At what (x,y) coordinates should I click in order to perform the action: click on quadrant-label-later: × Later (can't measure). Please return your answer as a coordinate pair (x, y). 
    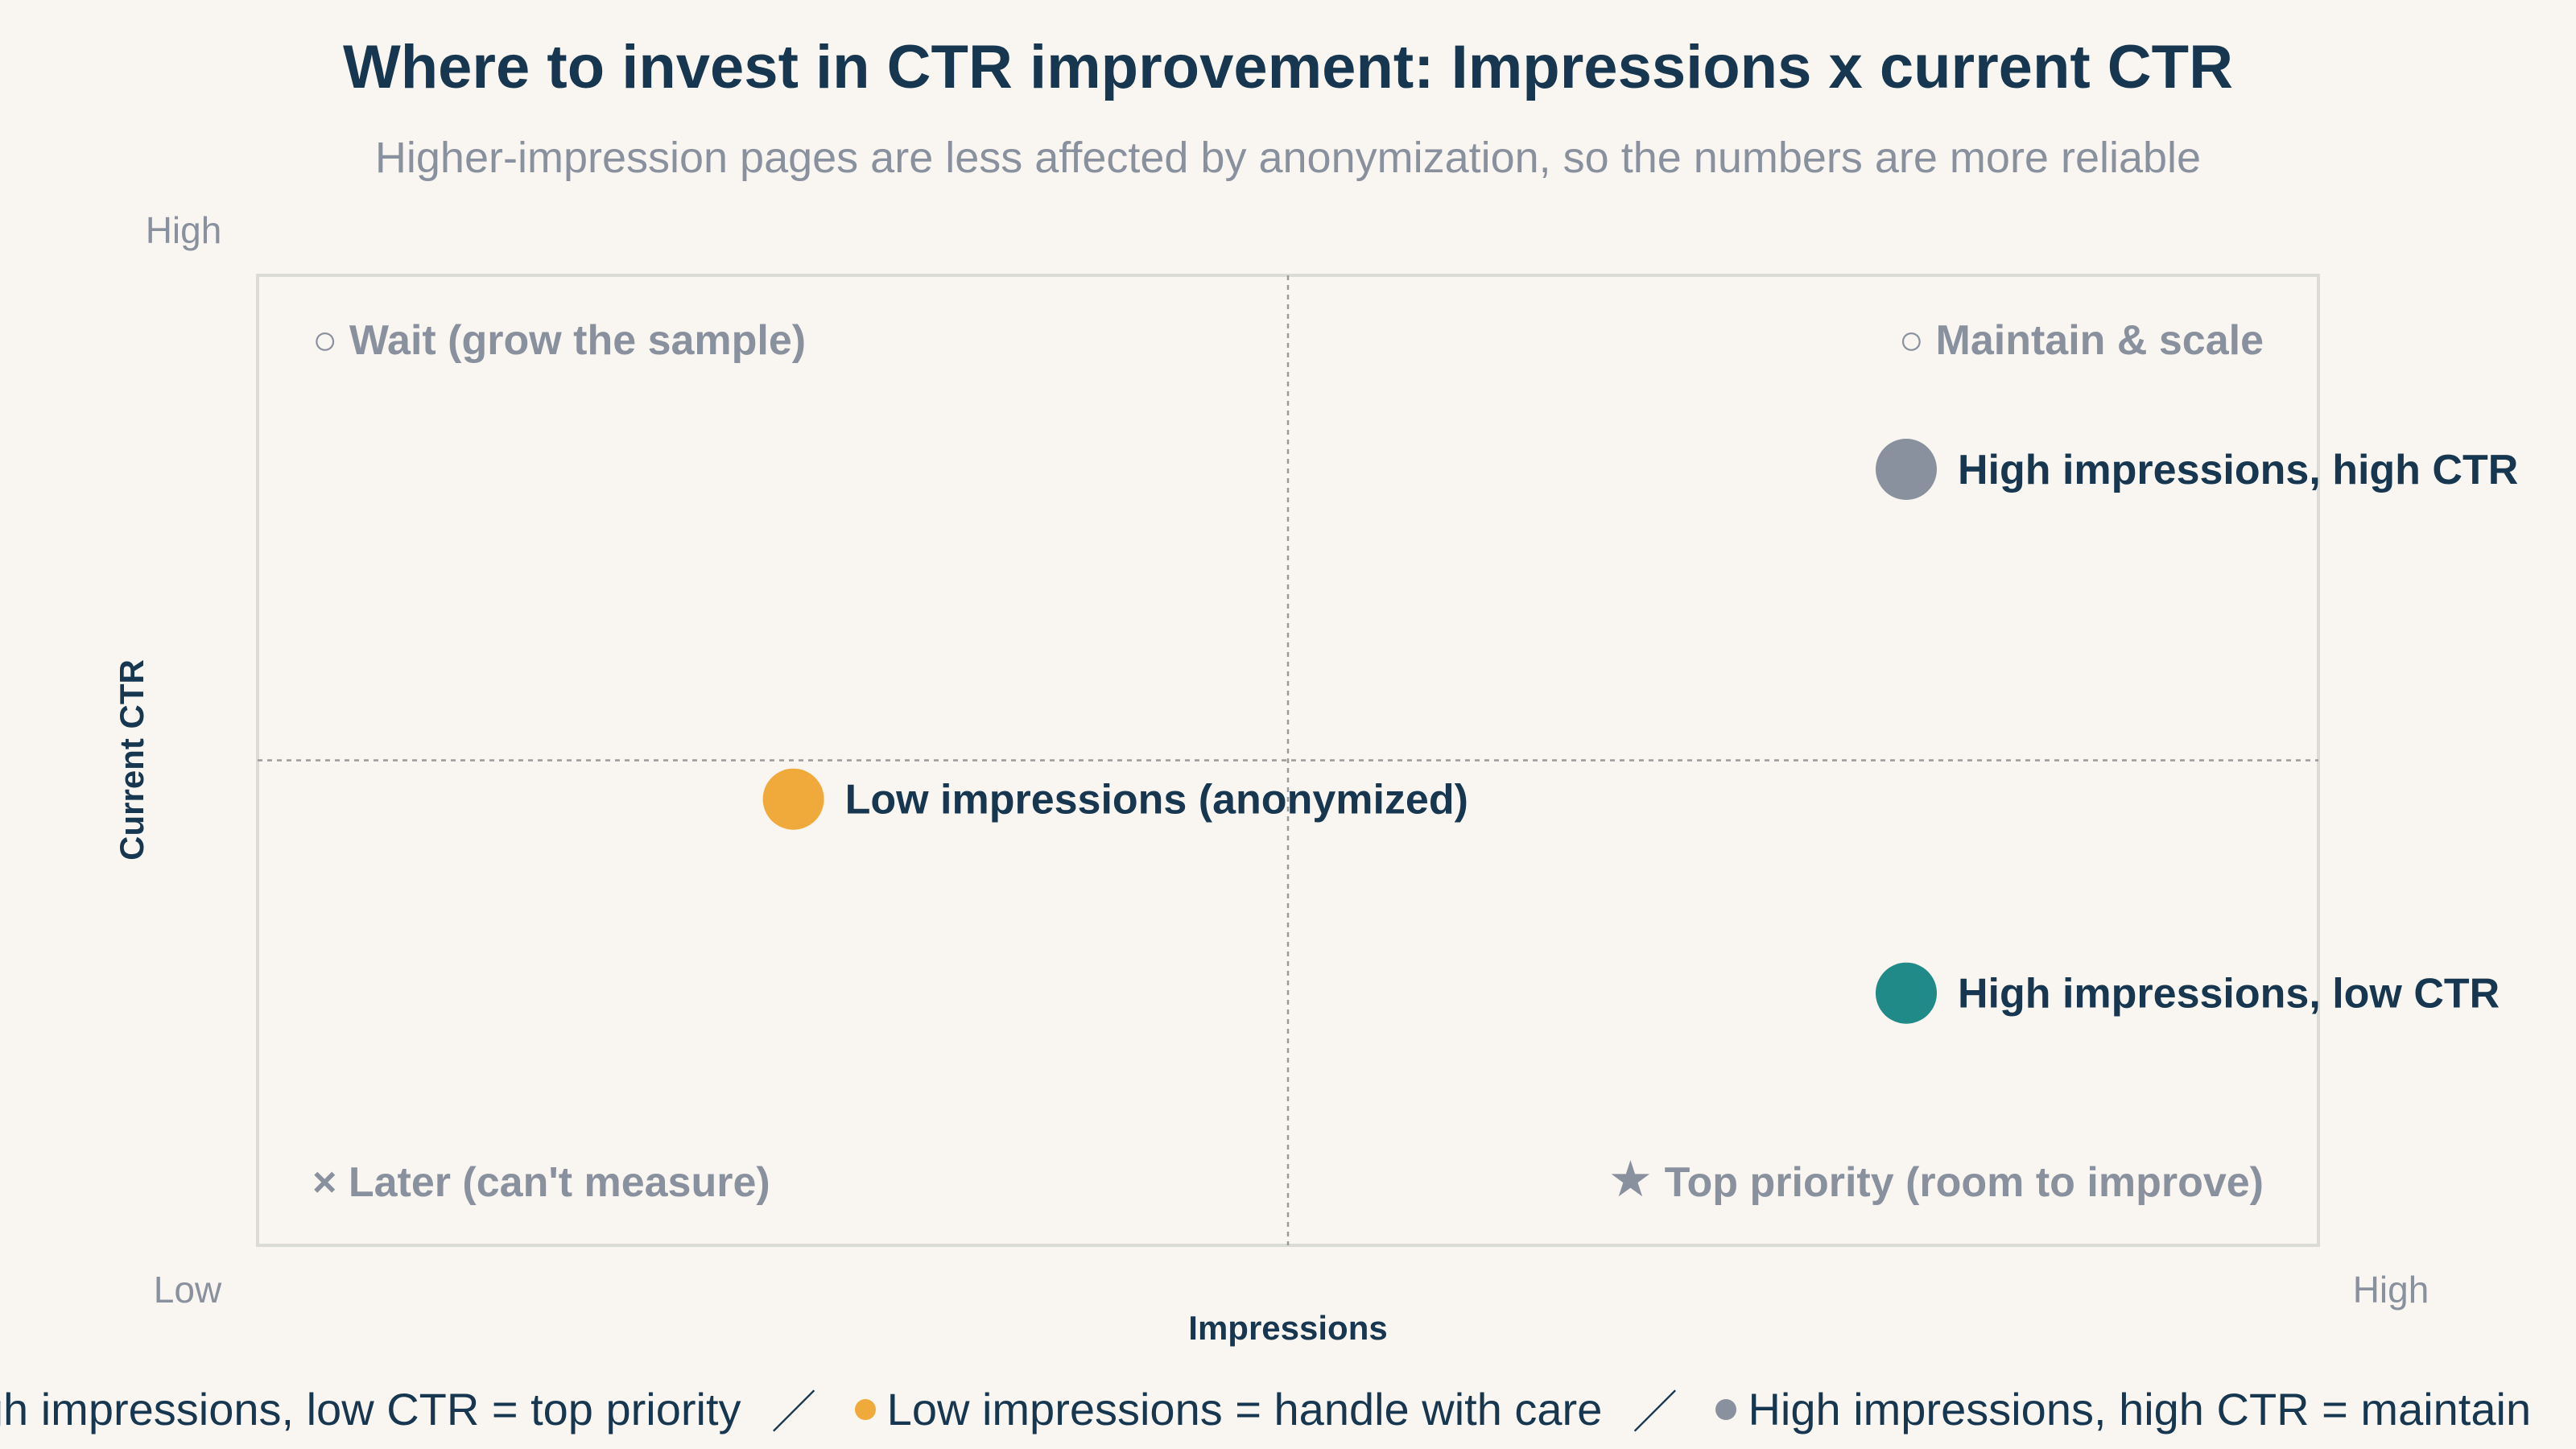
    Looking at the image, I should click on (541, 1182).